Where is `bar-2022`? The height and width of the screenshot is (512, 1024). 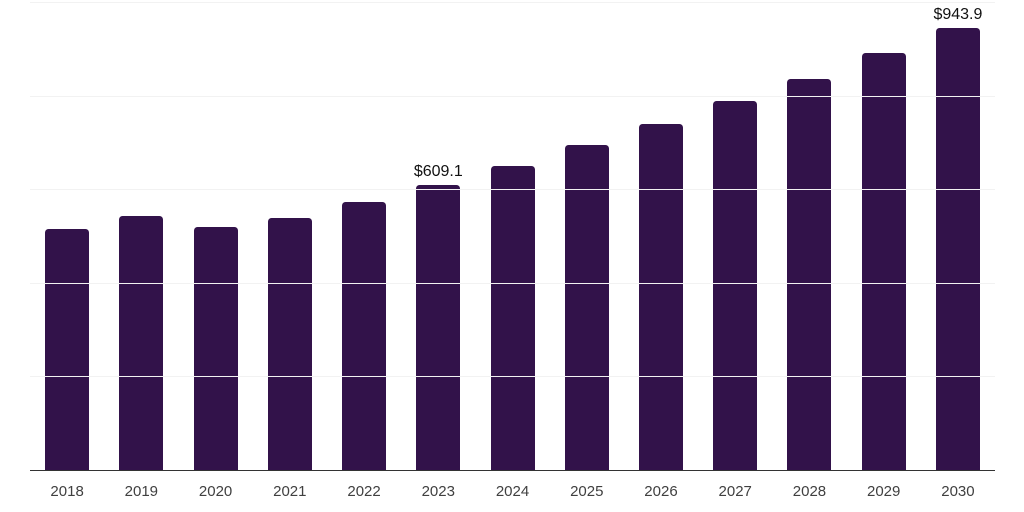
bar-2022 is located at coordinates (364, 336).